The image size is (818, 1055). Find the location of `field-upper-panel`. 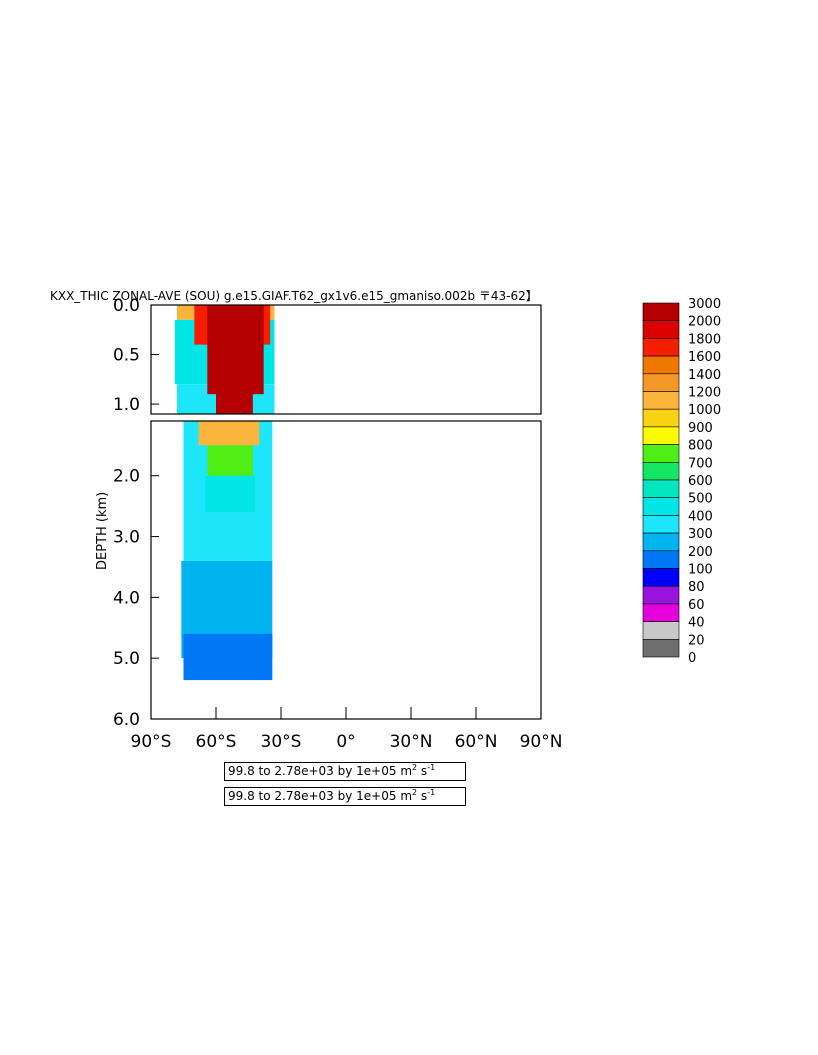

field-upper-panel is located at coordinates (224, 359).